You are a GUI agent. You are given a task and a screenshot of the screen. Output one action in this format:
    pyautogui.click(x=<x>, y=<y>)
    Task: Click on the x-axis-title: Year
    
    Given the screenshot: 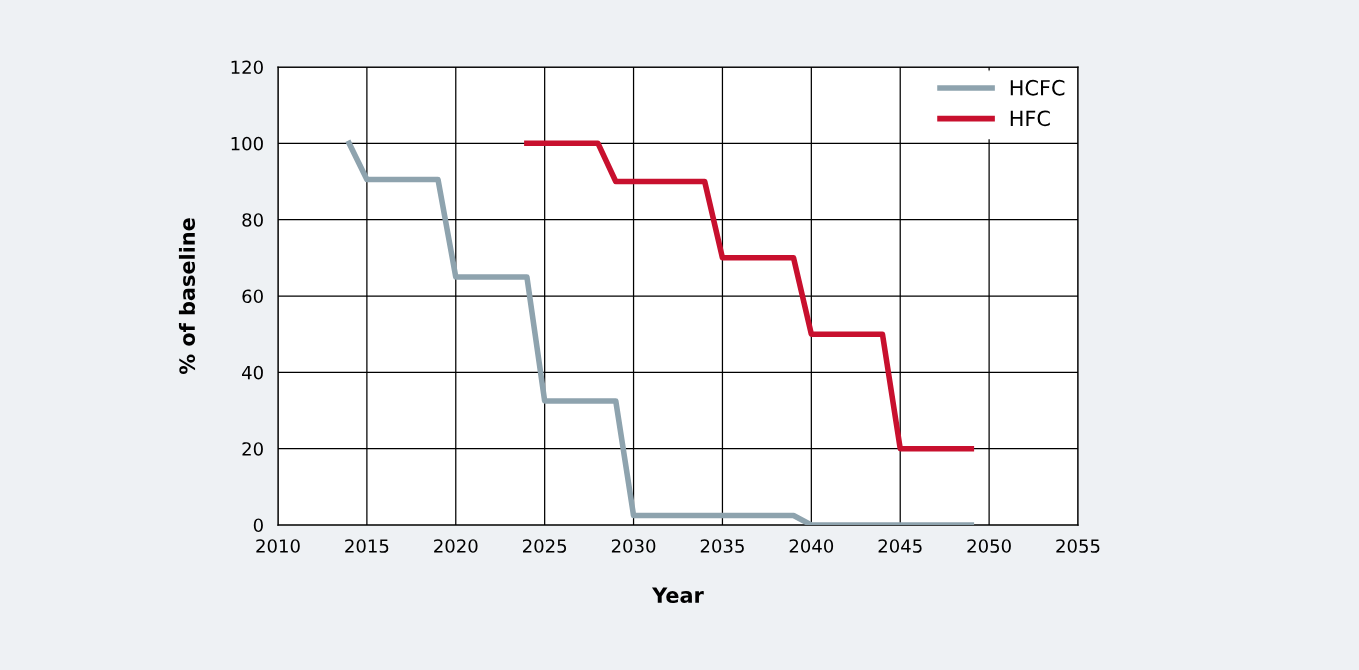 What is the action you would take?
    pyautogui.click(x=677, y=595)
    